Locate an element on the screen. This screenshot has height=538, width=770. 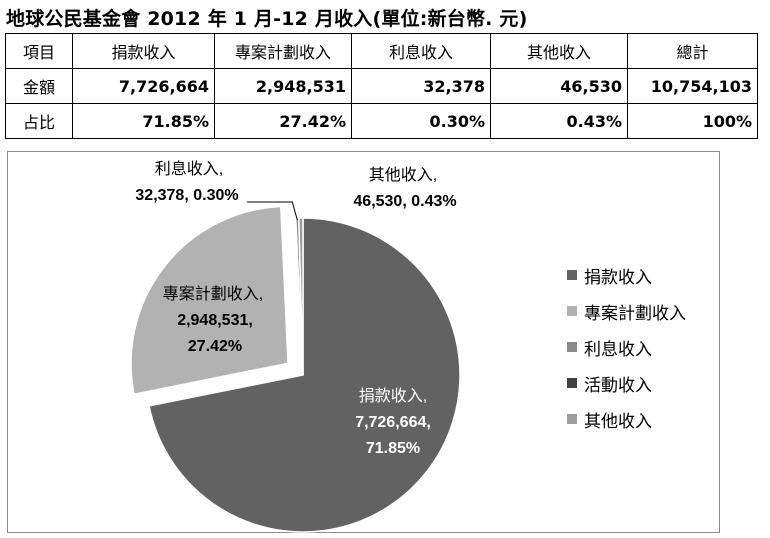
data-label-donation-value: 7,726,664, is located at coordinates (393, 422).